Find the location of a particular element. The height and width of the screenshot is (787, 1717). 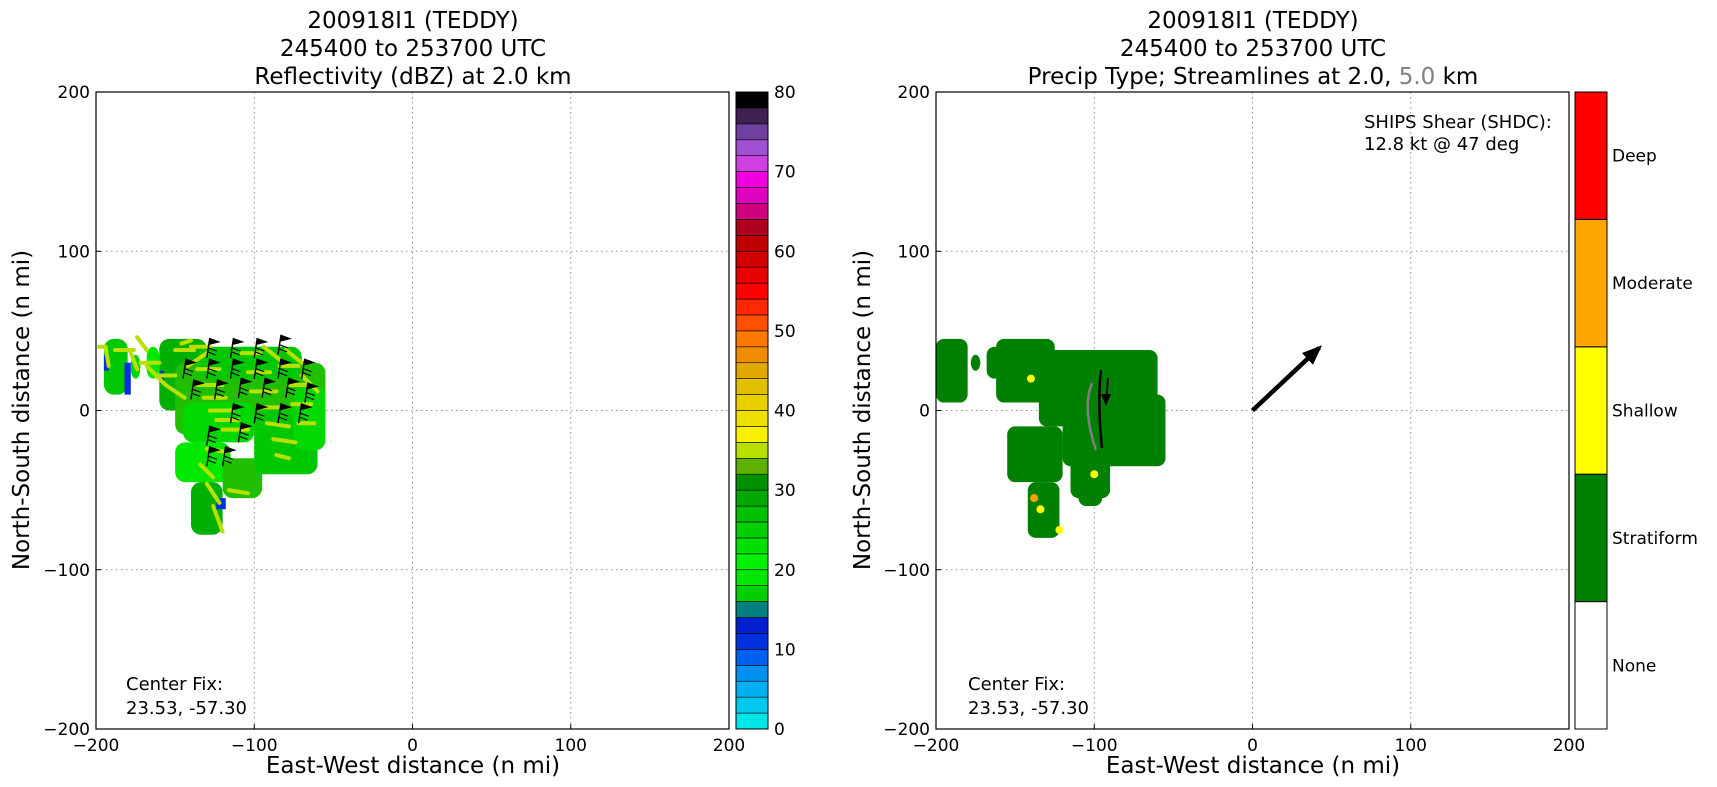

x-tick-label: 200 is located at coordinates (729, 746).